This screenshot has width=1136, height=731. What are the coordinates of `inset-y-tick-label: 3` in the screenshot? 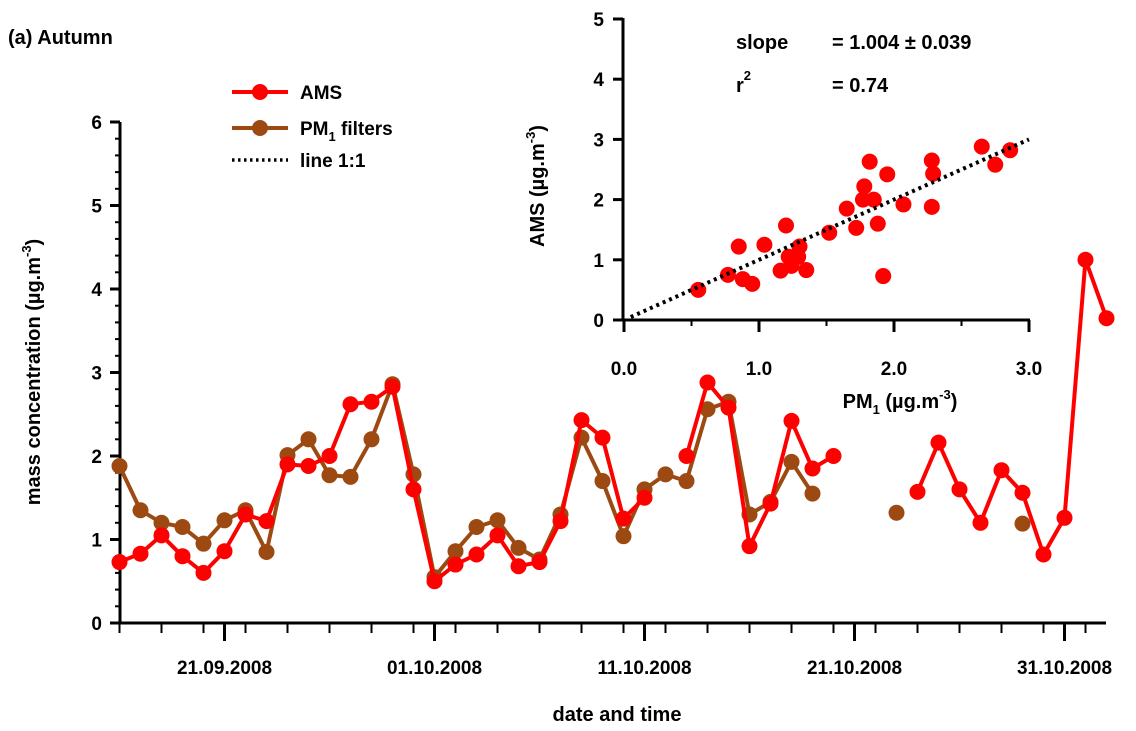 It's located at (598, 140).